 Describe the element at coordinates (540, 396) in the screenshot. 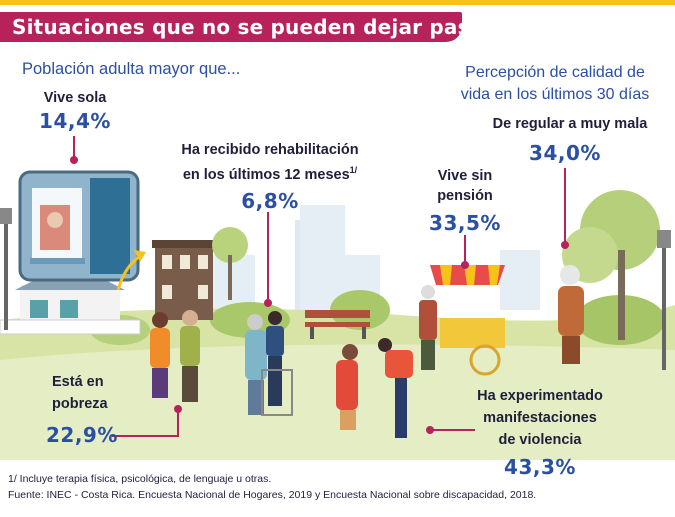

I see `violencia-label-1: Ha experimentado` at that location.